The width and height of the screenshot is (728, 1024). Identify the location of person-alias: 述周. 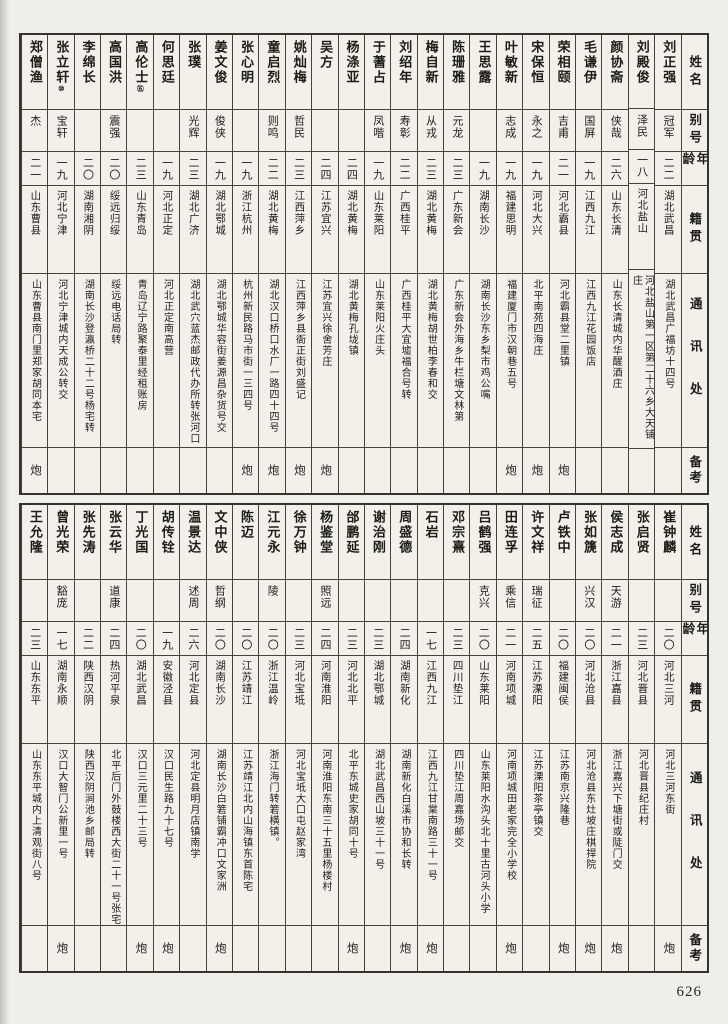
(193, 597).